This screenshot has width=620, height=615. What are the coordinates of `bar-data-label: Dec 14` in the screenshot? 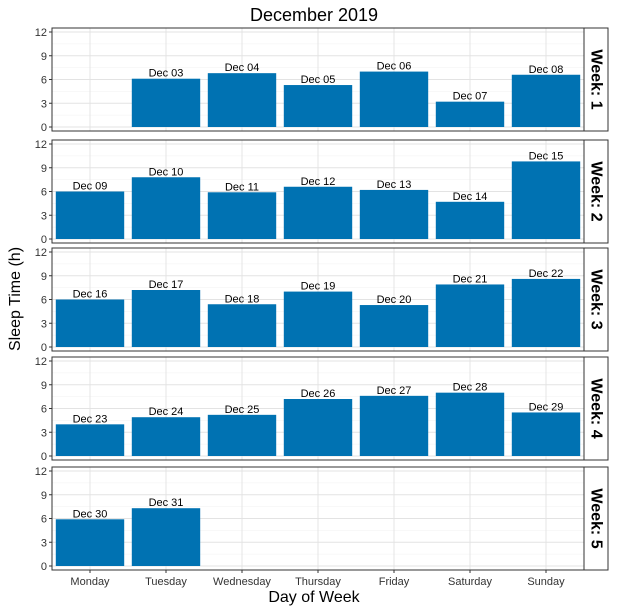 It's located at (470, 197).